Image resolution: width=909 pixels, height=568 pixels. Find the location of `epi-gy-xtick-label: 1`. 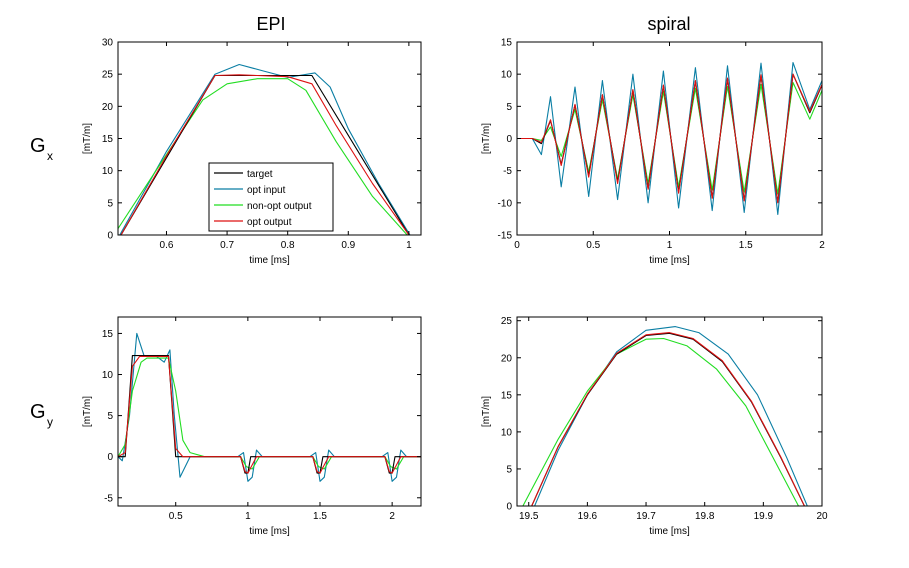

epi-gy-xtick-label: 1 is located at coordinates (248, 516).